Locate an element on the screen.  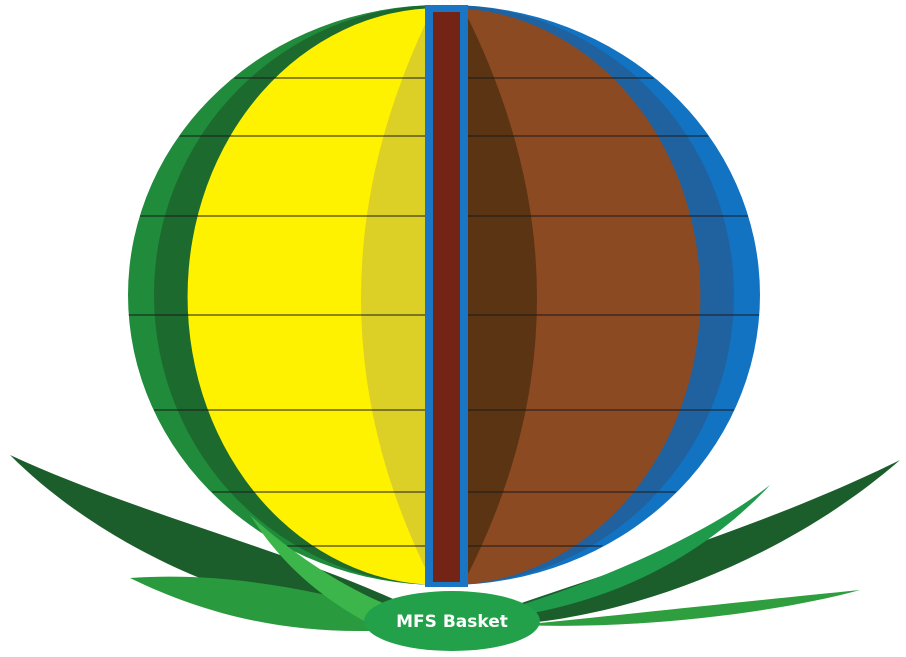
rod is located at coordinates (446, 297).